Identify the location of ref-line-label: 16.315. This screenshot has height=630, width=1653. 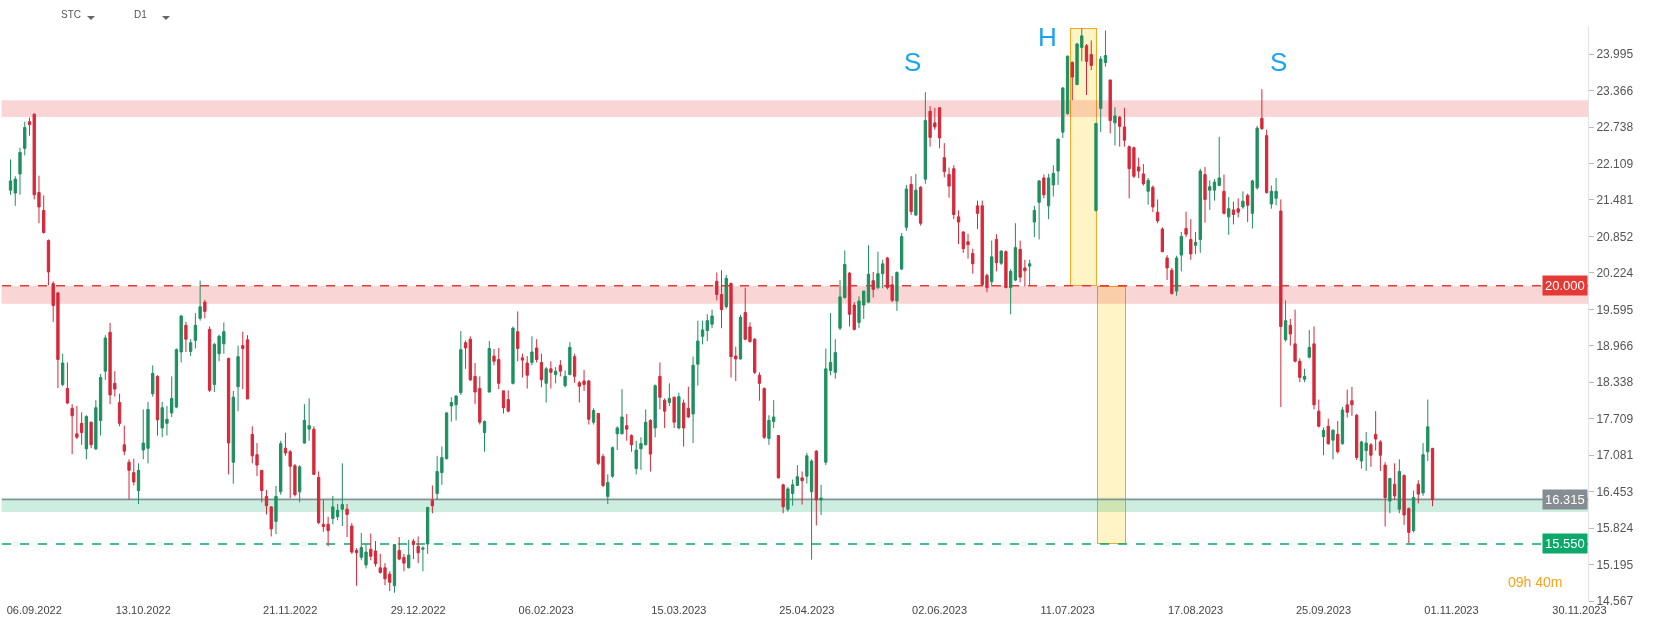
(1565, 499).